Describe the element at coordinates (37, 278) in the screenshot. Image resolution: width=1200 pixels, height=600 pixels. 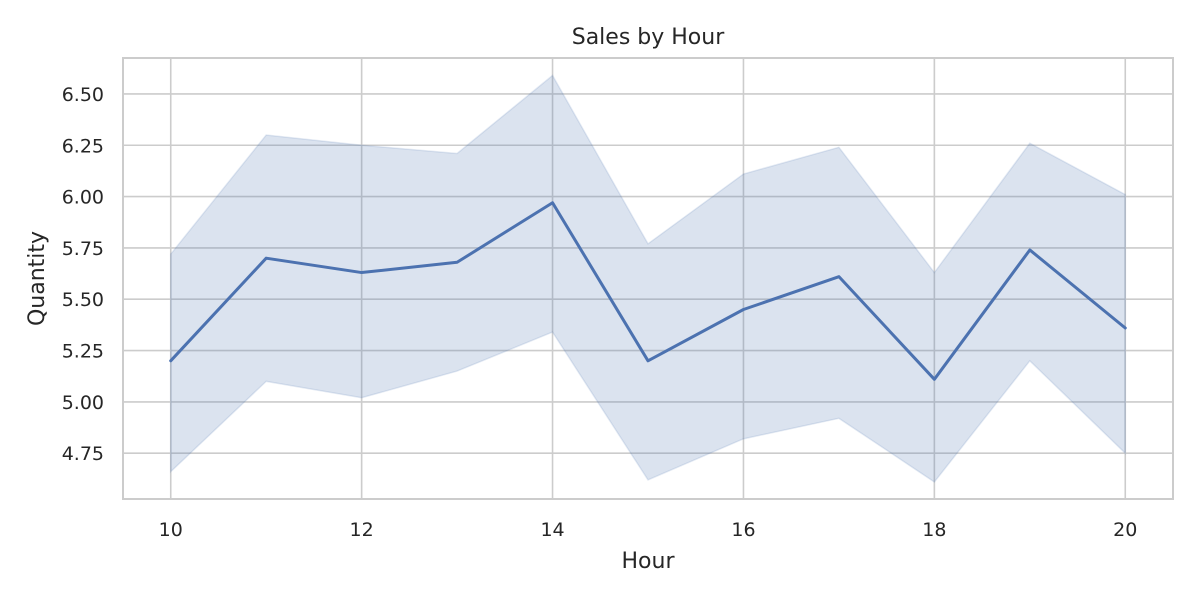
I see `y-axis-label: Quantity` at that location.